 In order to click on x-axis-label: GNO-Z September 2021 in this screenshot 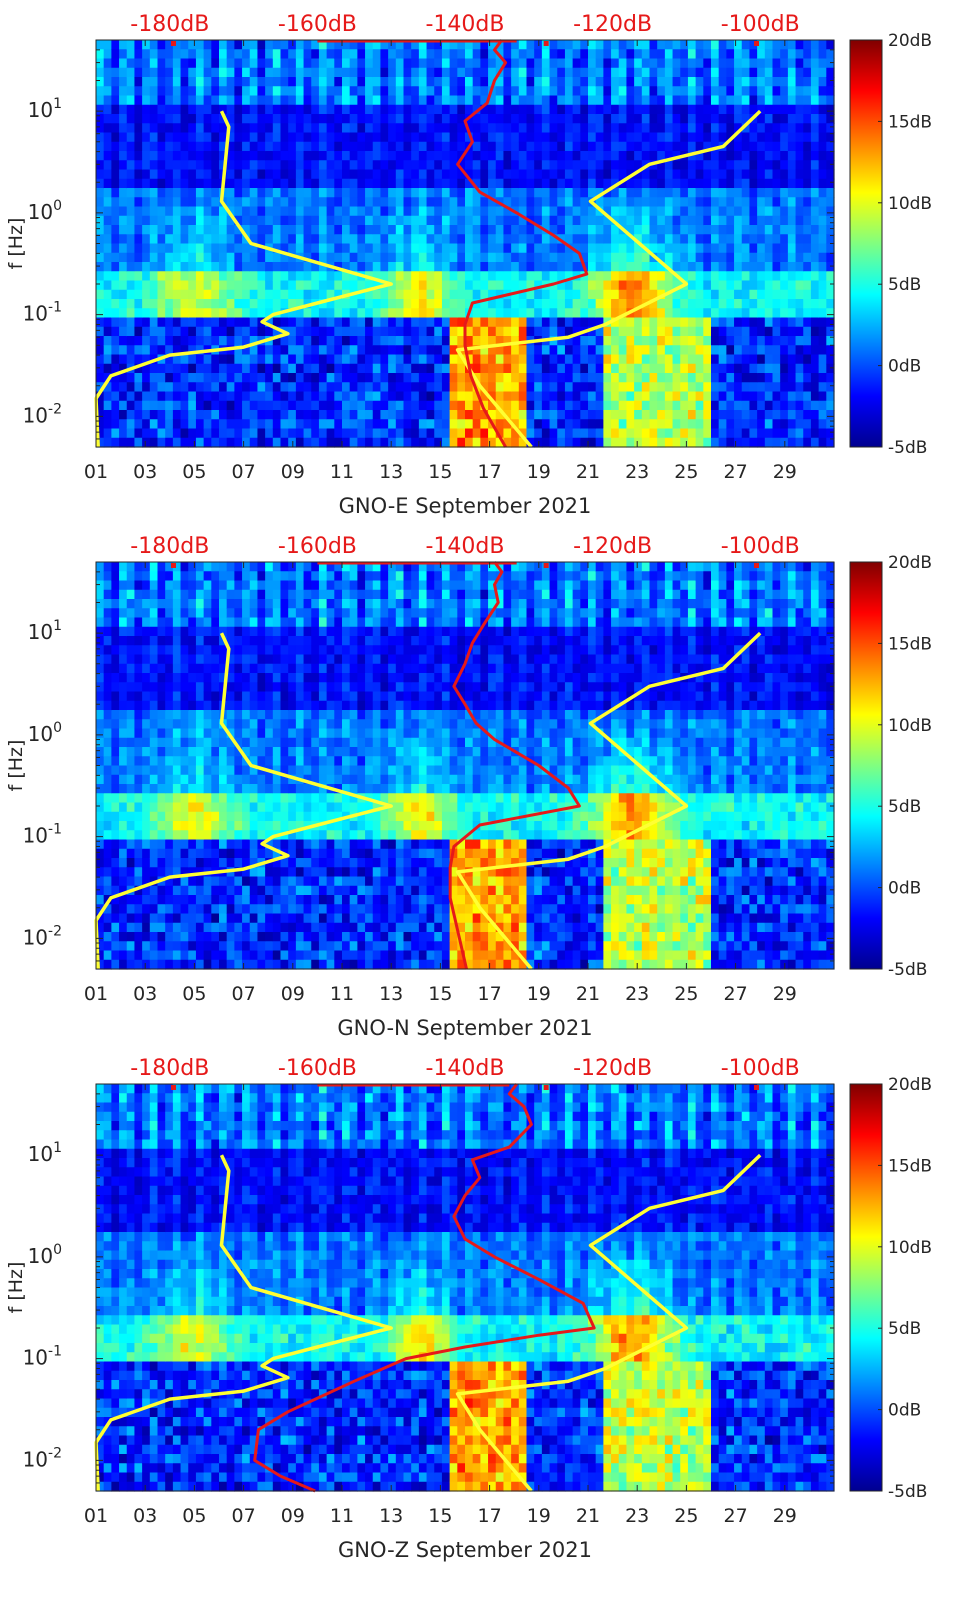, I will do `click(465, 1550)`.